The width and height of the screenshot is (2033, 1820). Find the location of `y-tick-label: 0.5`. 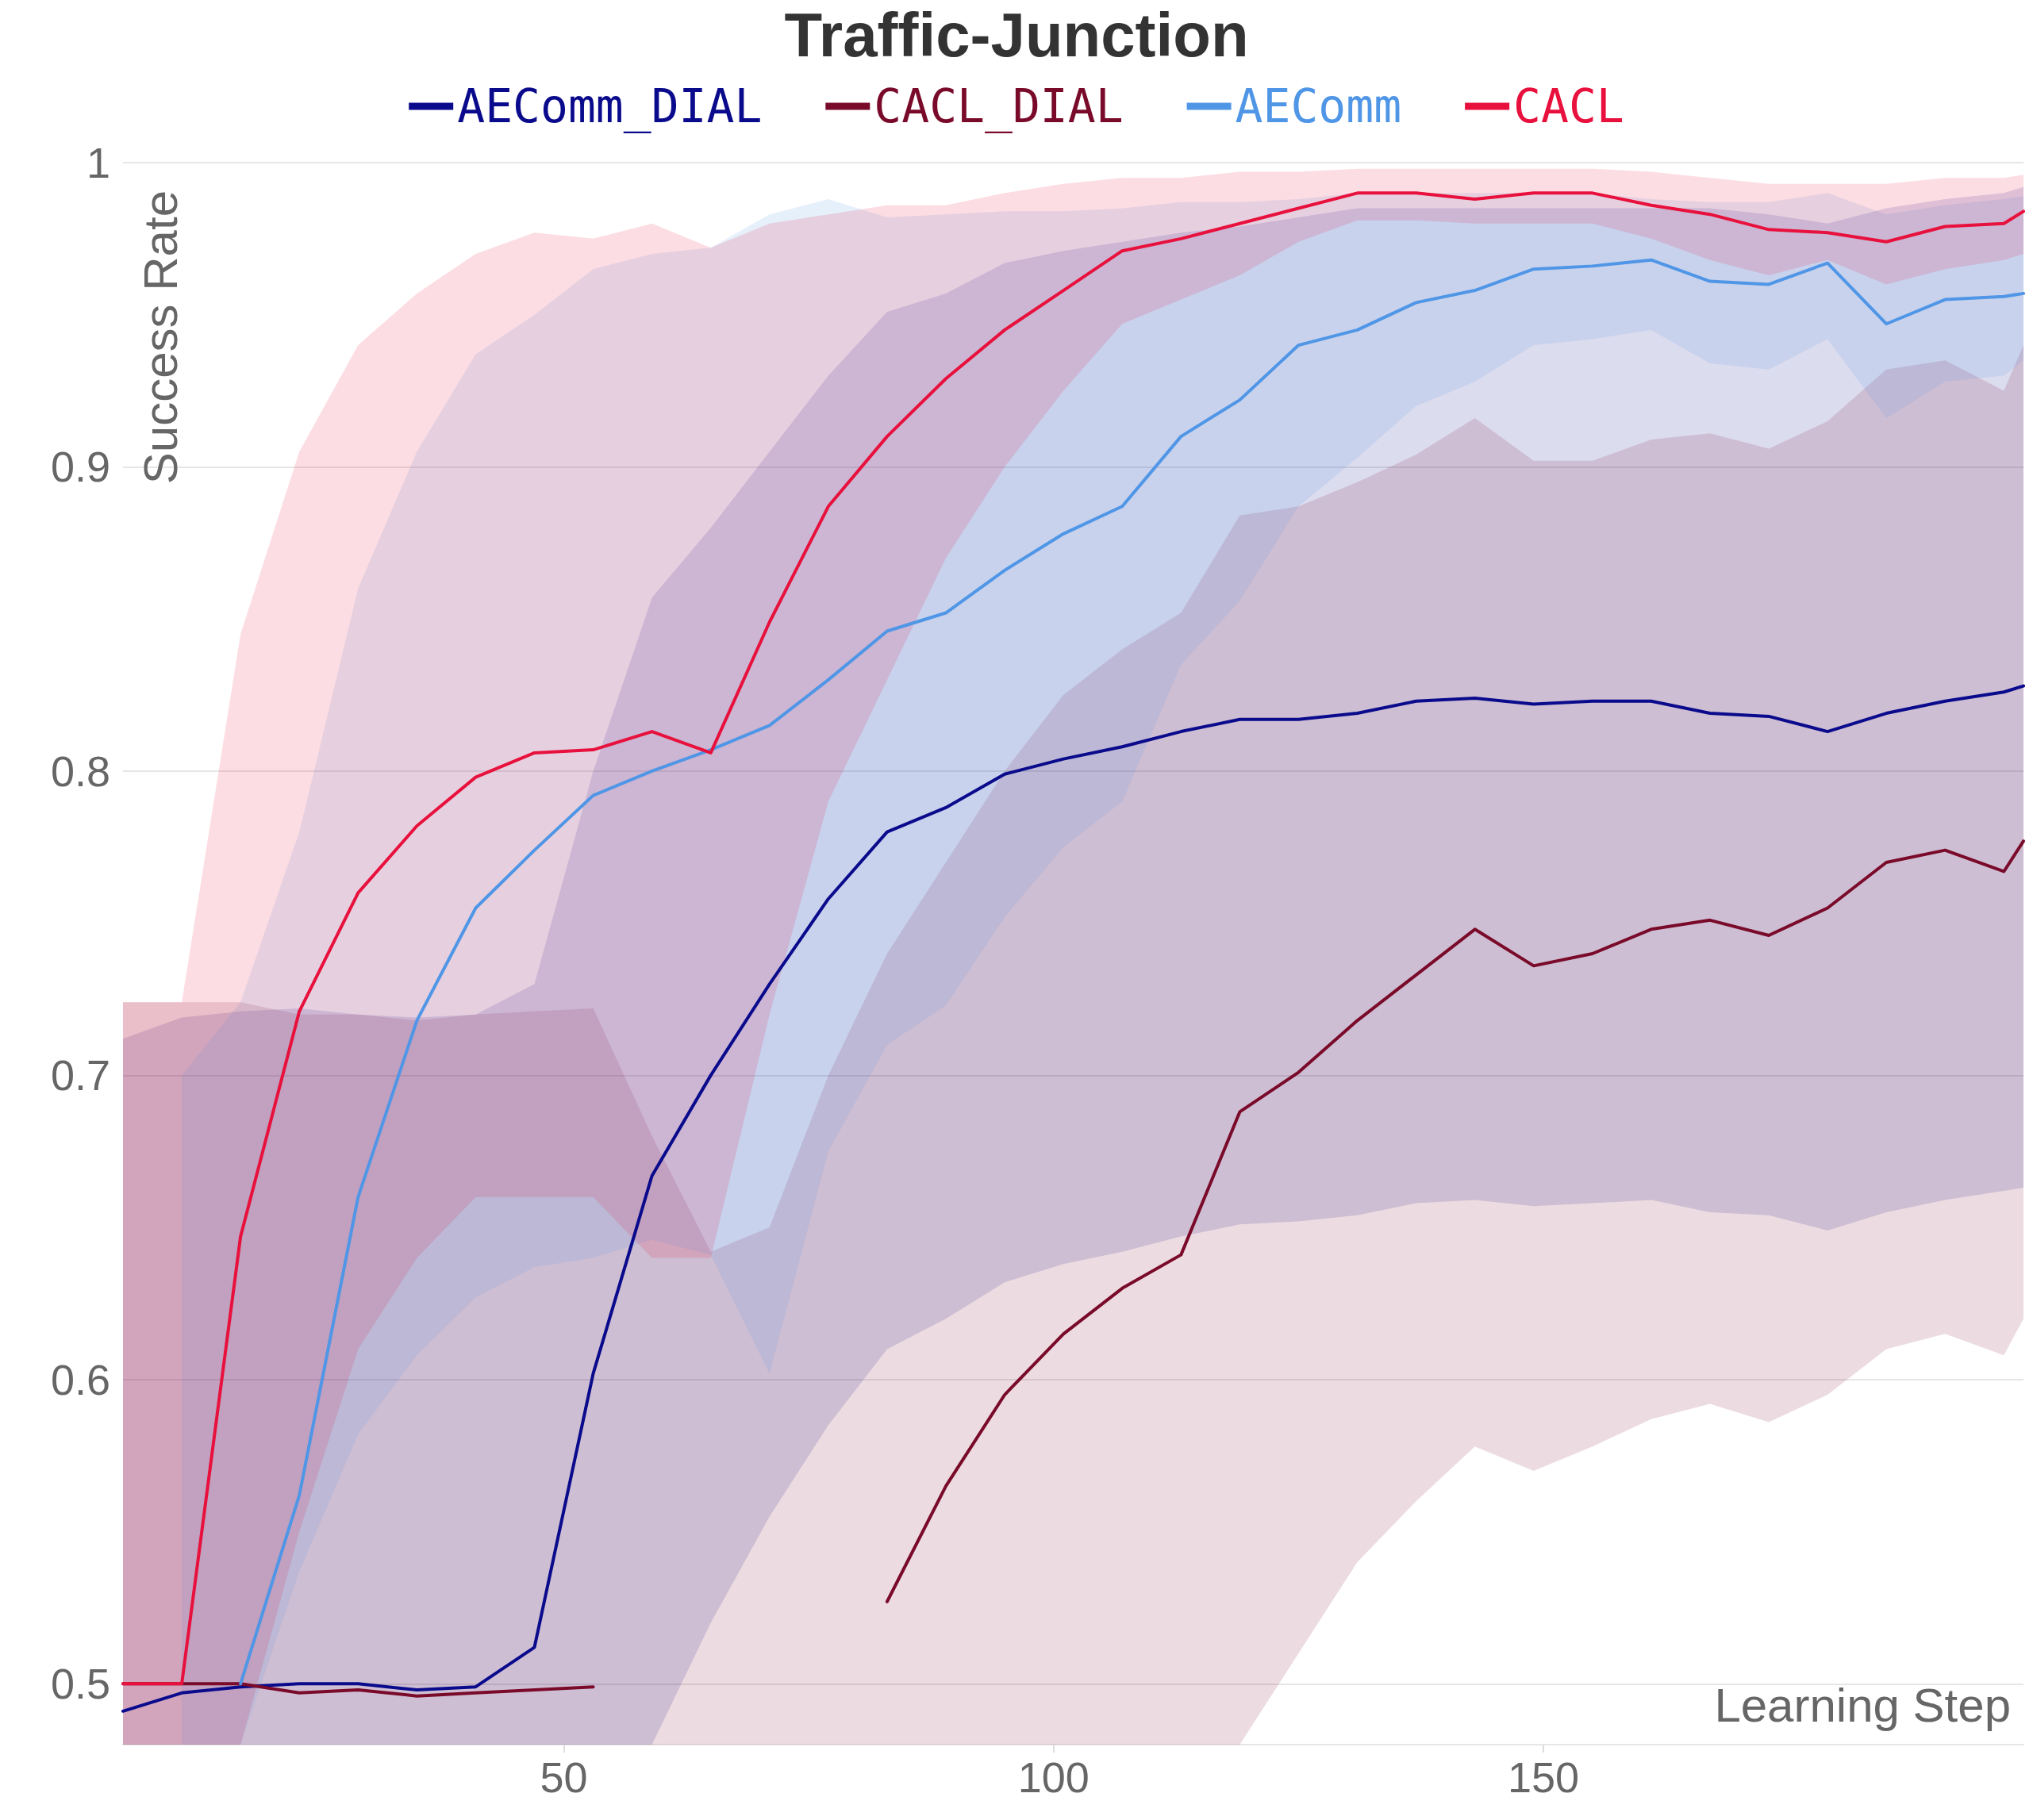

y-tick-label: 0.5 is located at coordinates (80, 1684).